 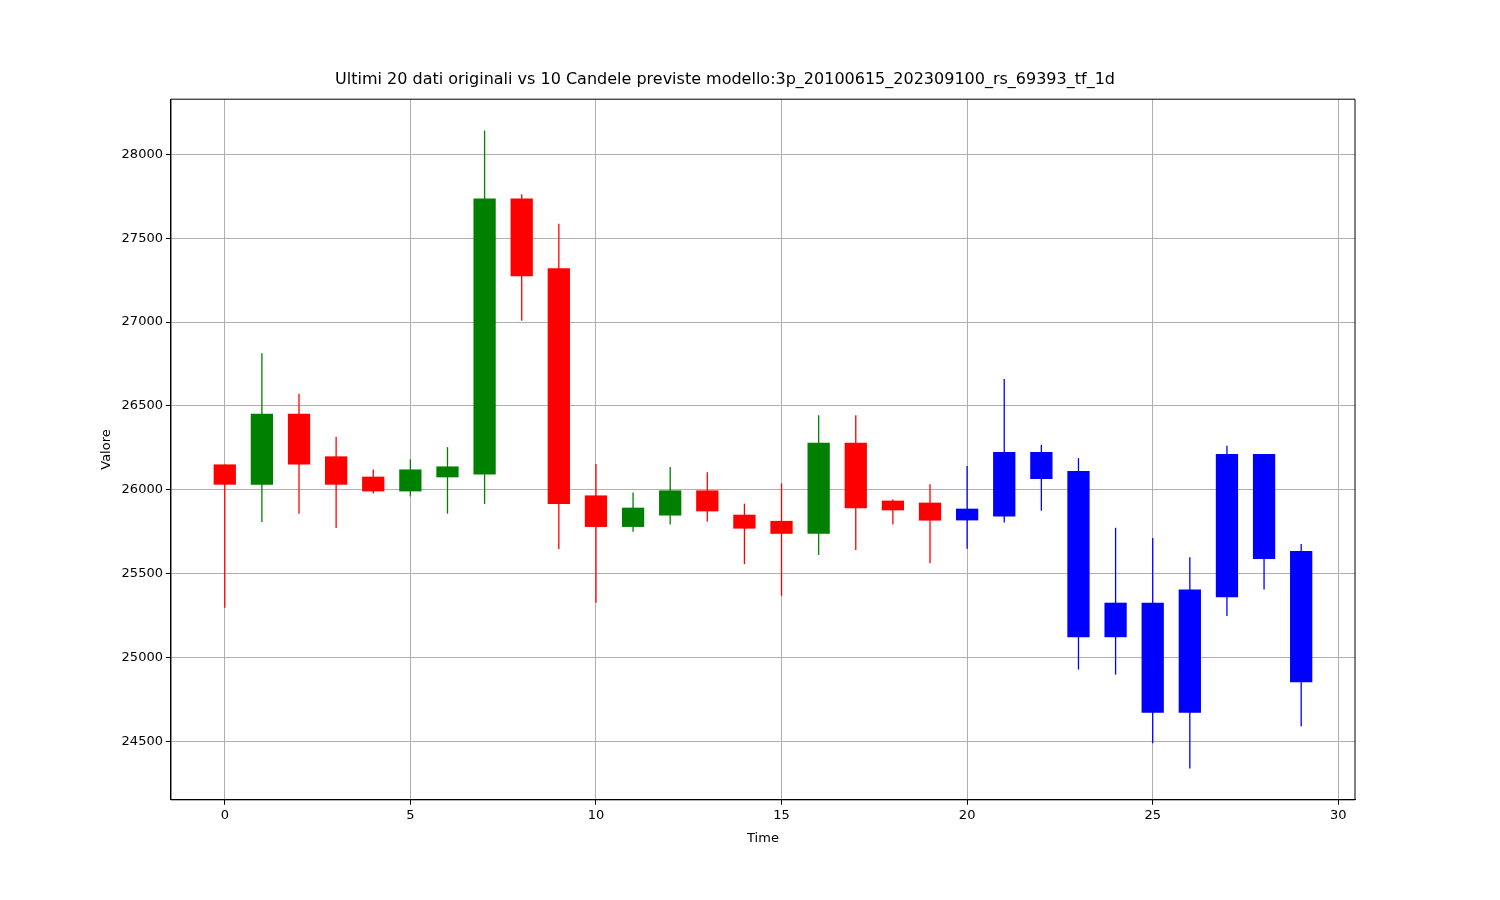 What do you see at coordinates (142, 405) in the screenshot?
I see `y-tick-label: 26500` at bounding box center [142, 405].